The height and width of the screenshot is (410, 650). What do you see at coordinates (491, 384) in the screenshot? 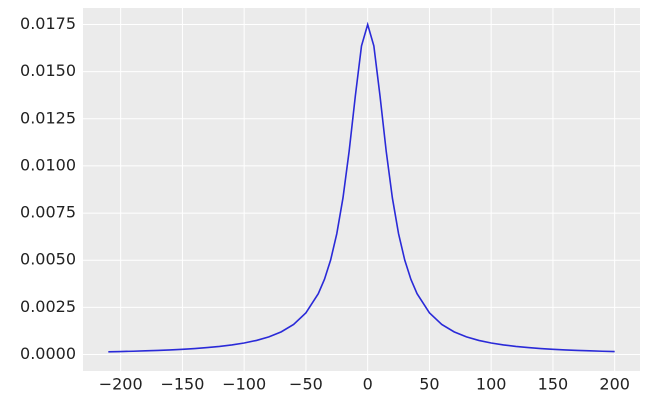
I see `x-tick-label: 100` at bounding box center [491, 384].